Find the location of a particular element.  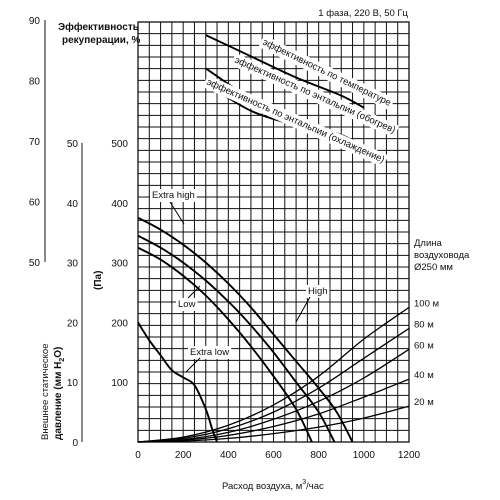

pa-tick-labels: 100 200 300 400 500 is located at coordinates (119, 264).